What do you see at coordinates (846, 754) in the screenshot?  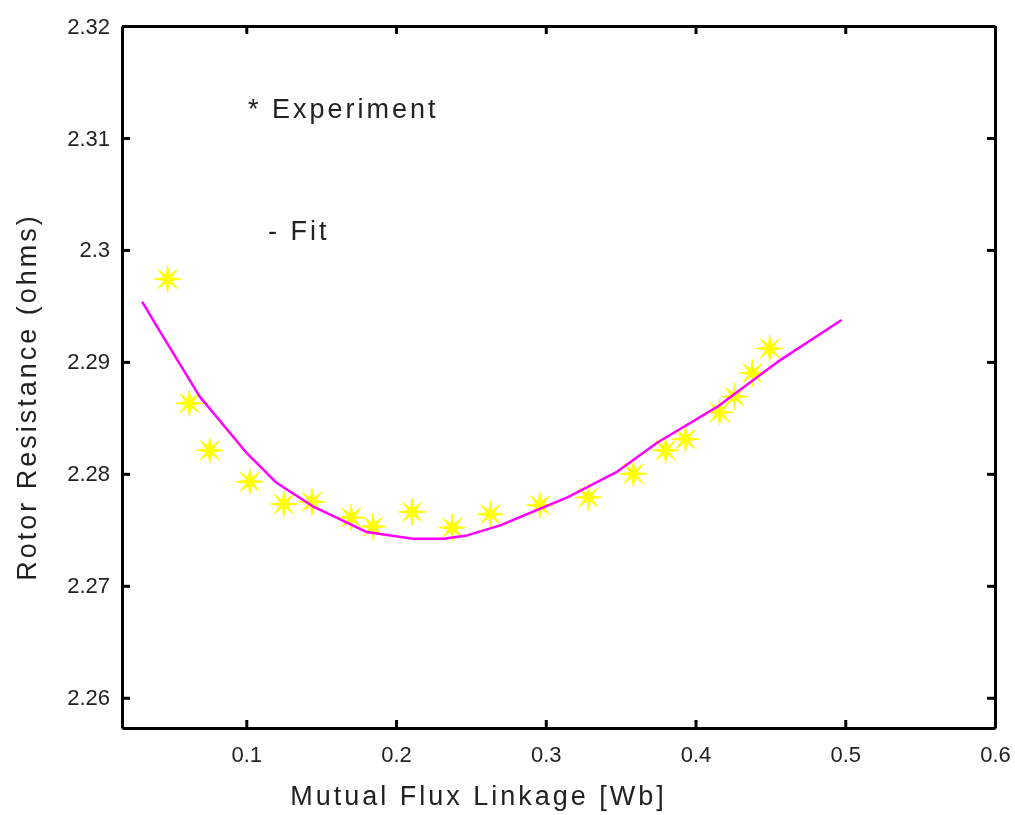 I see `x-tick-label: 0.5` at bounding box center [846, 754].